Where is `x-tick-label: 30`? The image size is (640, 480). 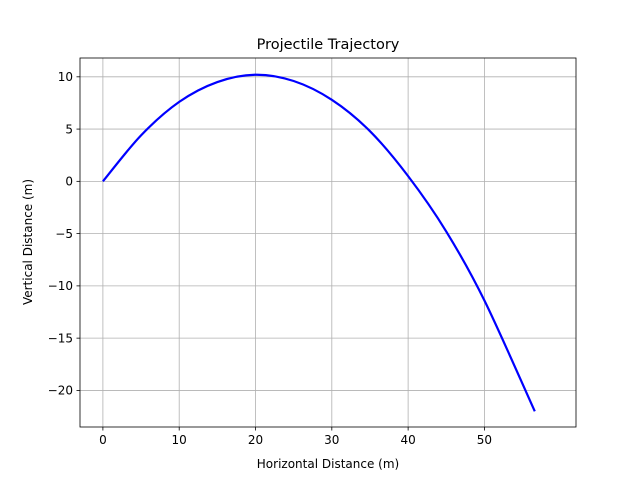
x-tick-label: 30 is located at coordinates (331, 440).